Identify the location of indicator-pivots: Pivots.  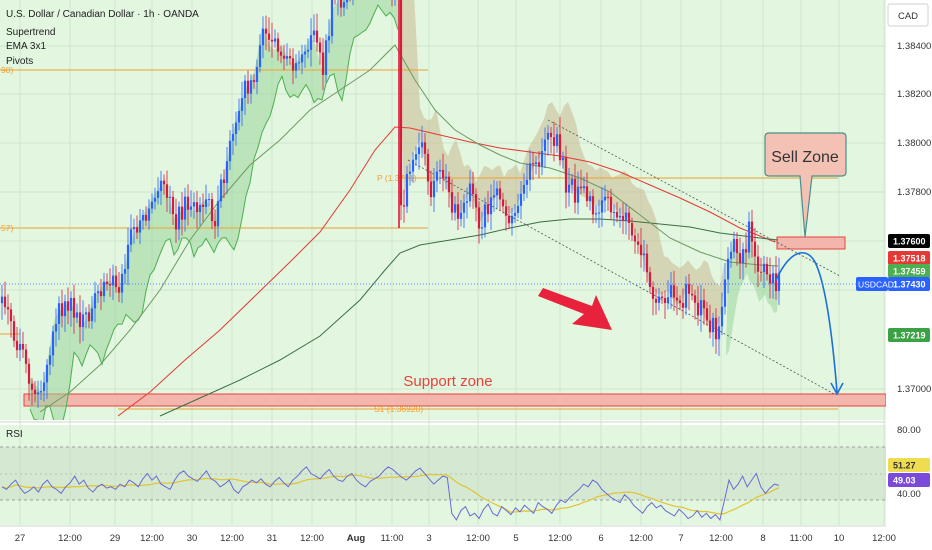
(19, 61).